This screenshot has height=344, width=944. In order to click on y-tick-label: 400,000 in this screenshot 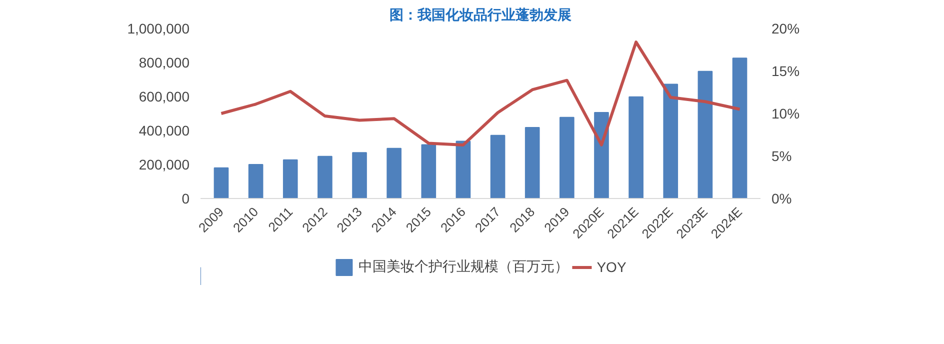, I will do `click(164, 130)`.